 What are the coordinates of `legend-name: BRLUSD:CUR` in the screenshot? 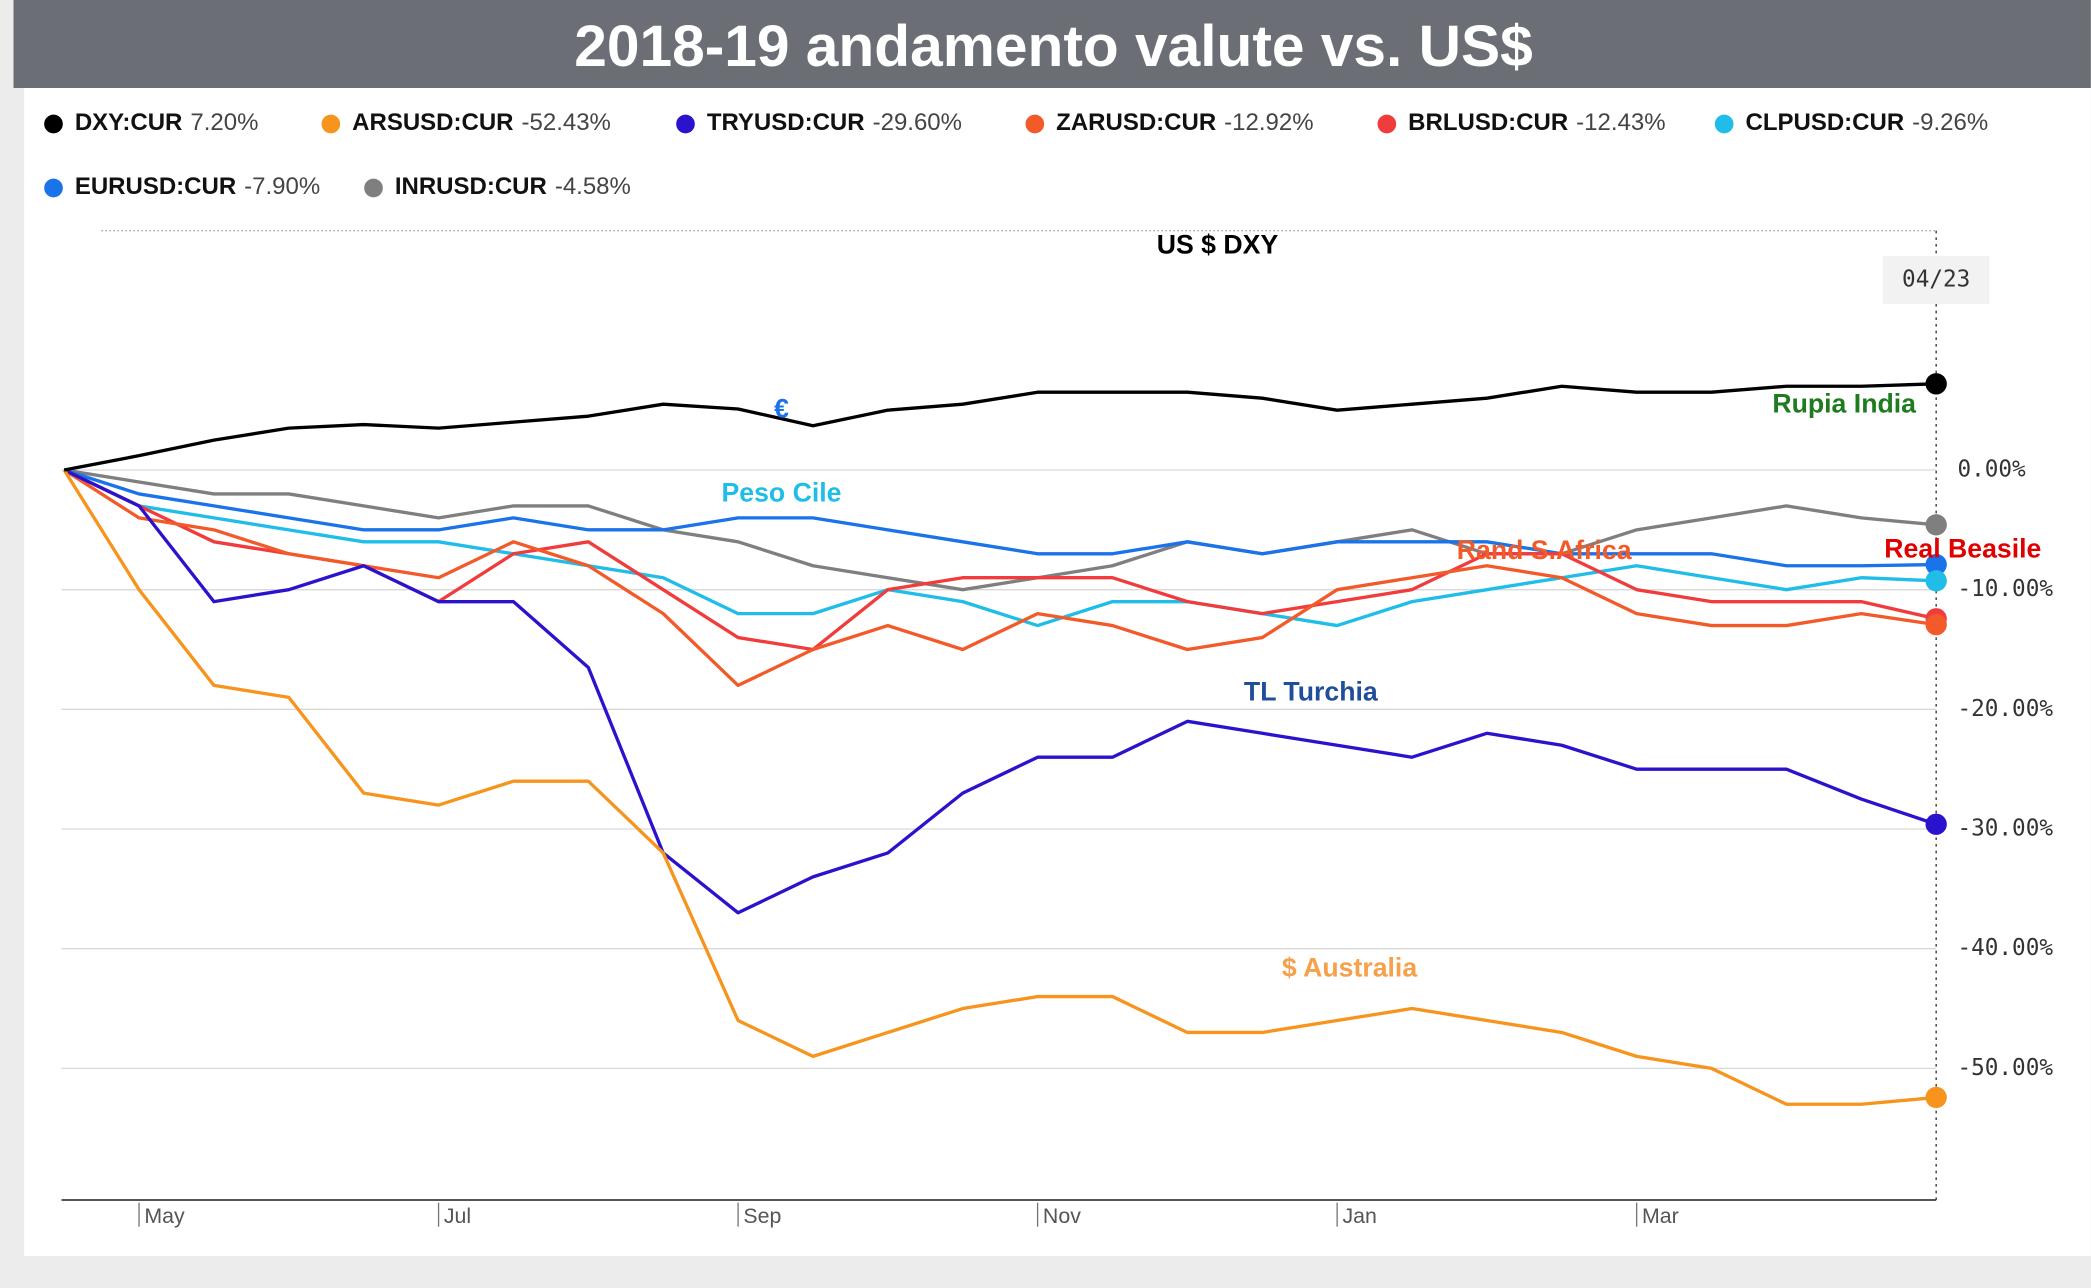 It's located at (1488, 122).